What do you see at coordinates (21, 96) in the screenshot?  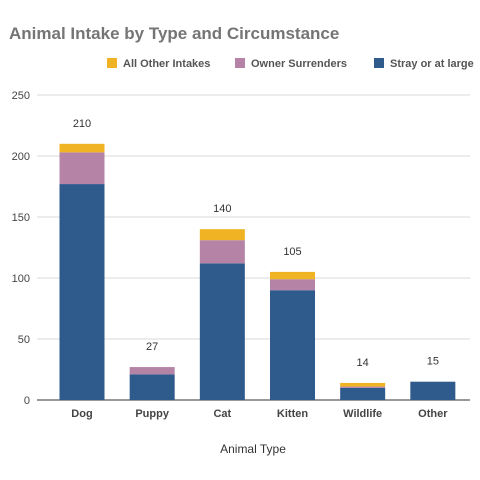 I see `y-tick-label: 250` at bounding box center [21, 96].